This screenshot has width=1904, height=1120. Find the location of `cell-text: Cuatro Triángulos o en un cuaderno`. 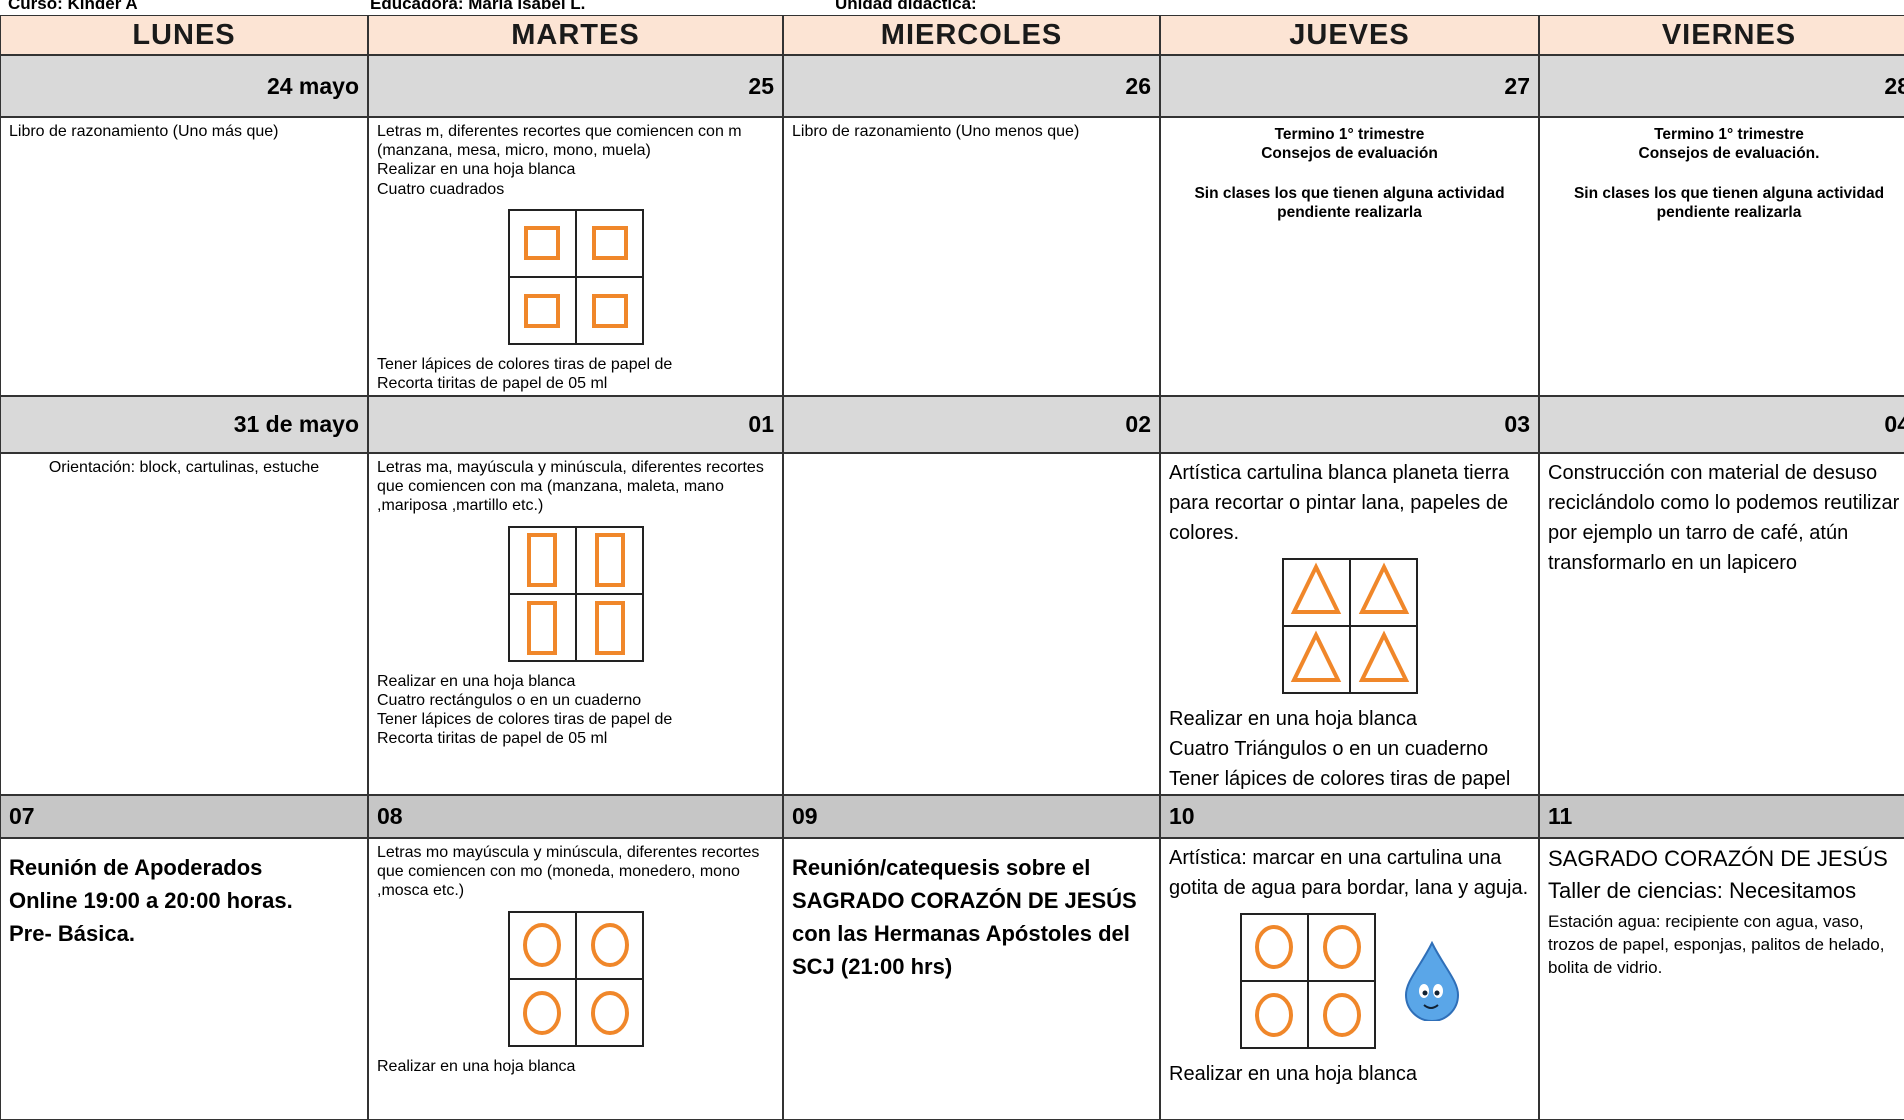

cell-text: Cuatro Triángulos o en un cuaderno is located at coordinates (1329, 749).